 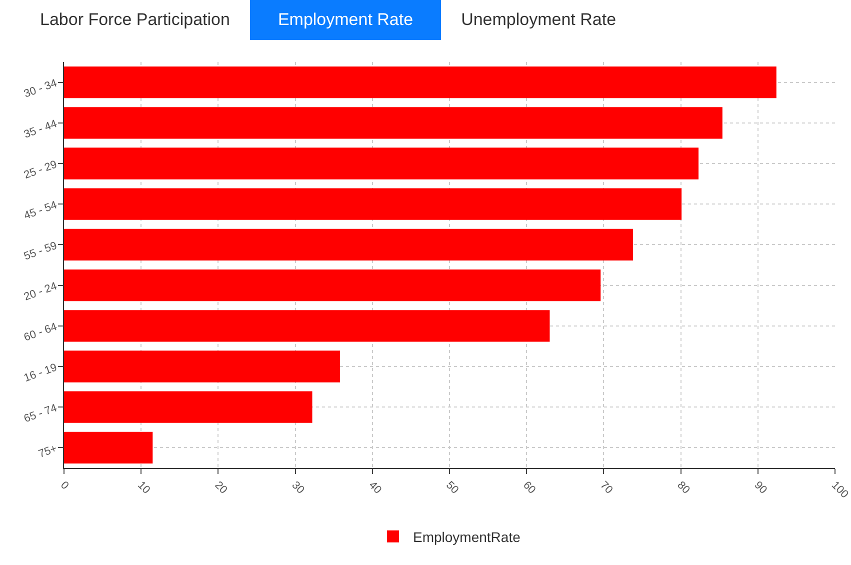 I want to click on y-tick-label: 20 - 24, so click(x=40, y=292).